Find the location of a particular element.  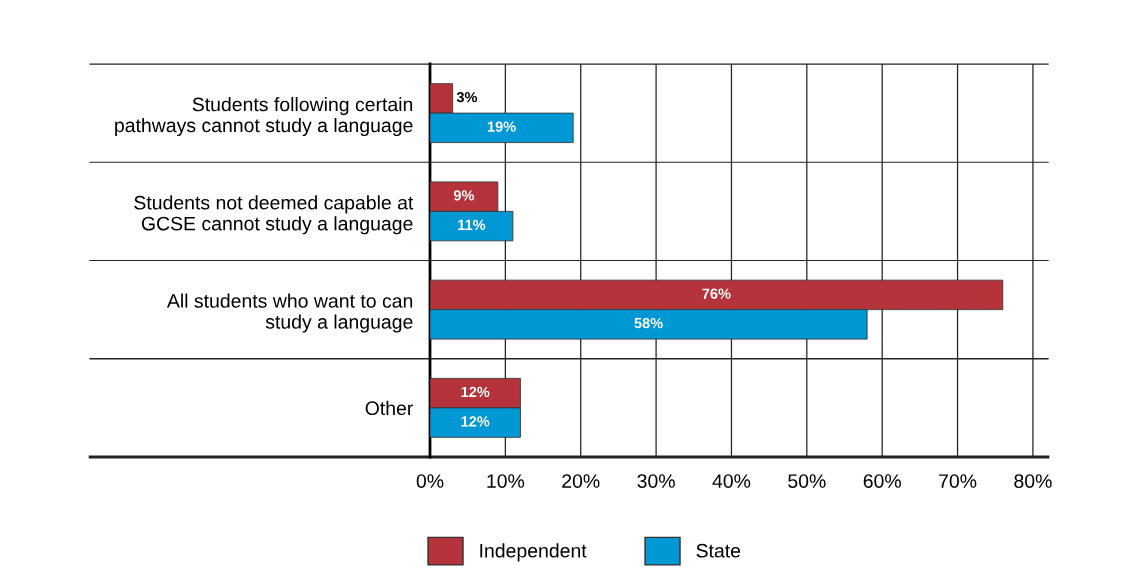

x-tick-label: 80% is located at coordinates (1033, 481).